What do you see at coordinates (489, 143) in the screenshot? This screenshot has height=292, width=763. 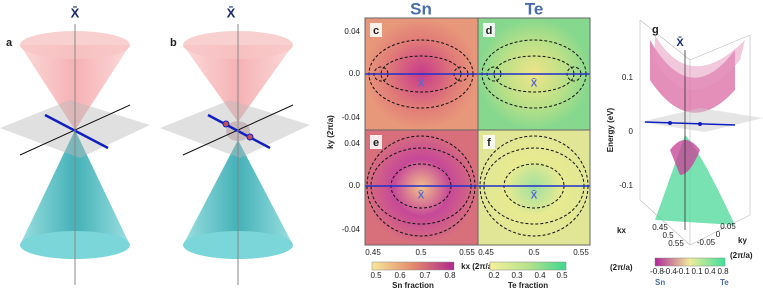 I see `panel-label: f` at bounding box center [489, 143].